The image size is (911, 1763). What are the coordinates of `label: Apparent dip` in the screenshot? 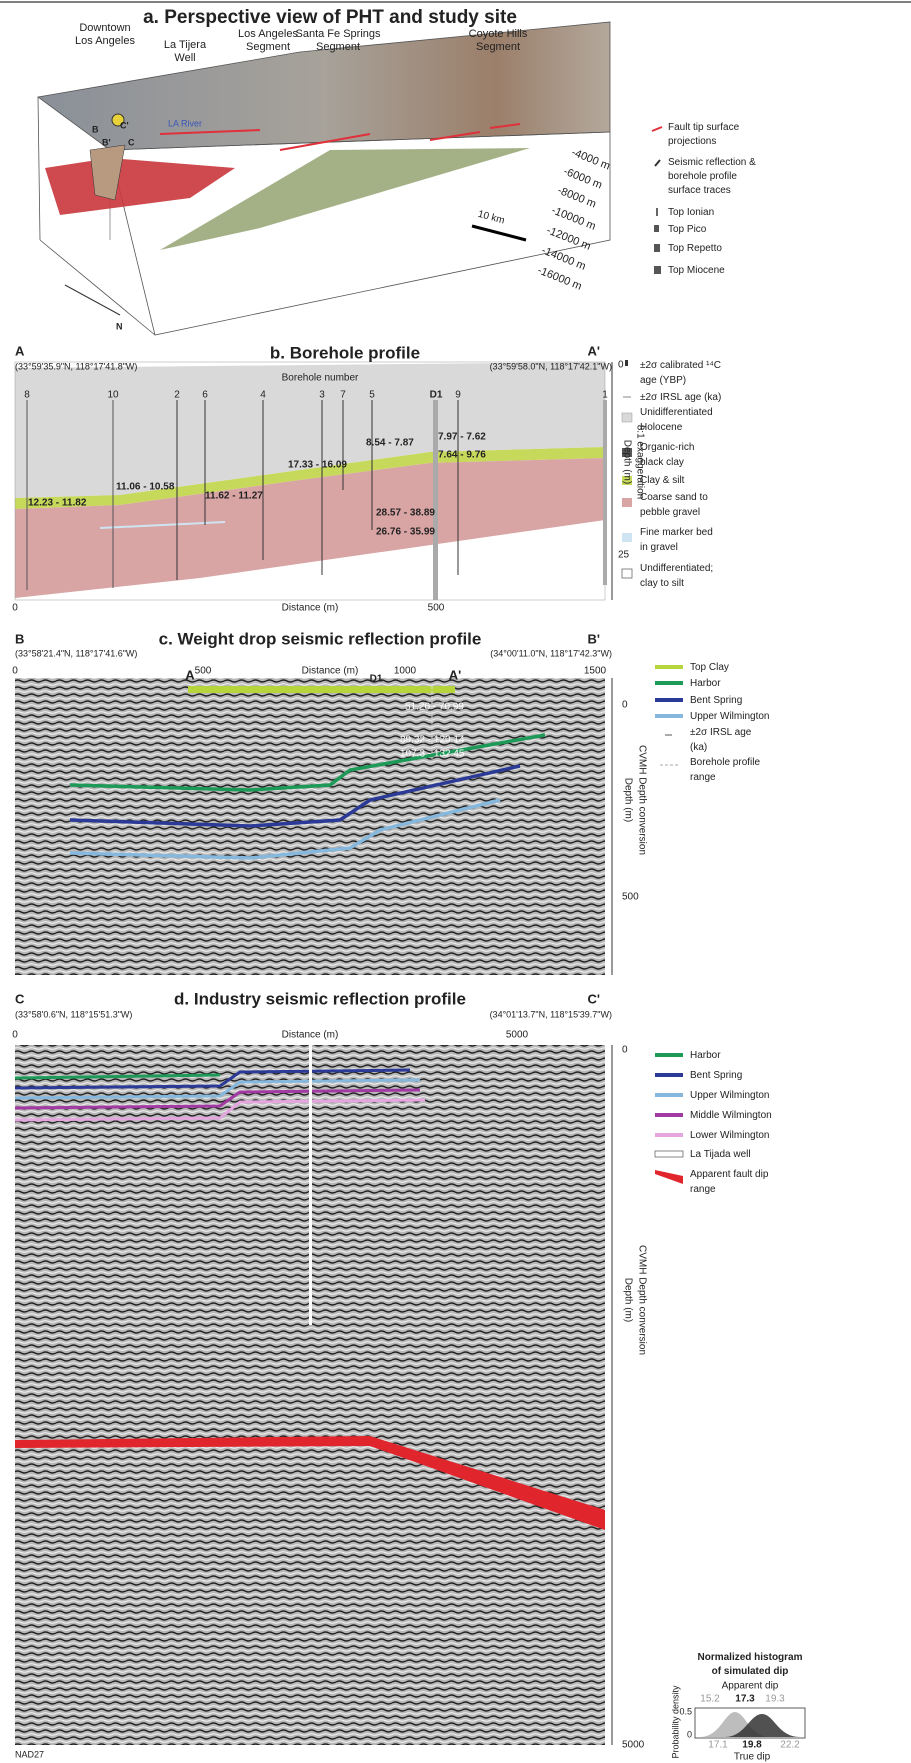 It's located at (750, 1686).